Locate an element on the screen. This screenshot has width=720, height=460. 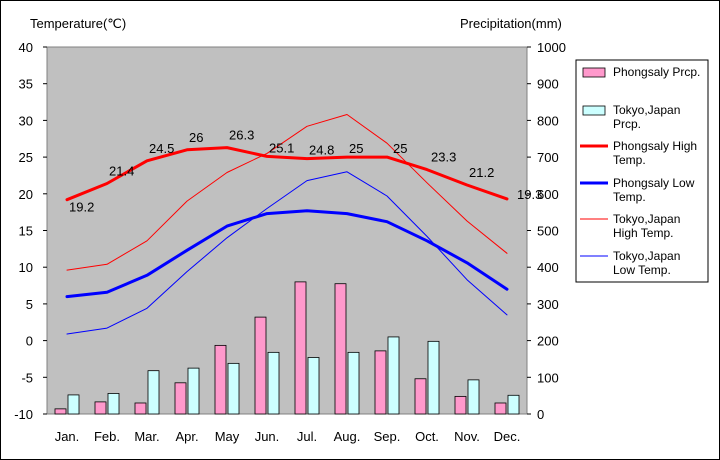
data-label: 19.2 is located at coordinates (81, 207).